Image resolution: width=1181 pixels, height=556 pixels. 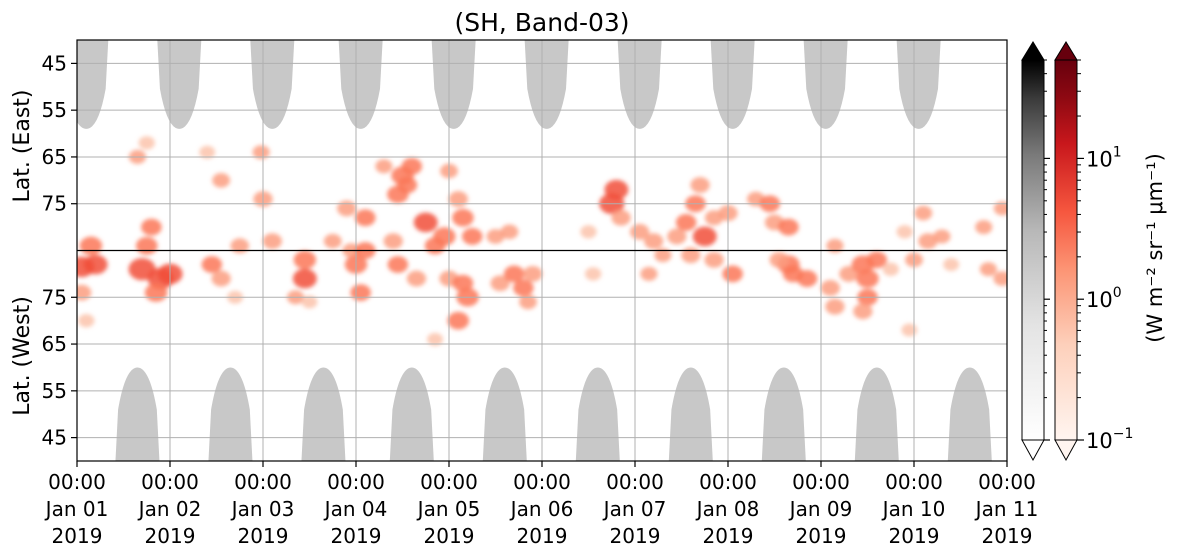 What do you see at coordinates (22, 356) in the screenshot?
I see `y-axis-west-label: Lat. (West)` at bounding box center [22, 356].